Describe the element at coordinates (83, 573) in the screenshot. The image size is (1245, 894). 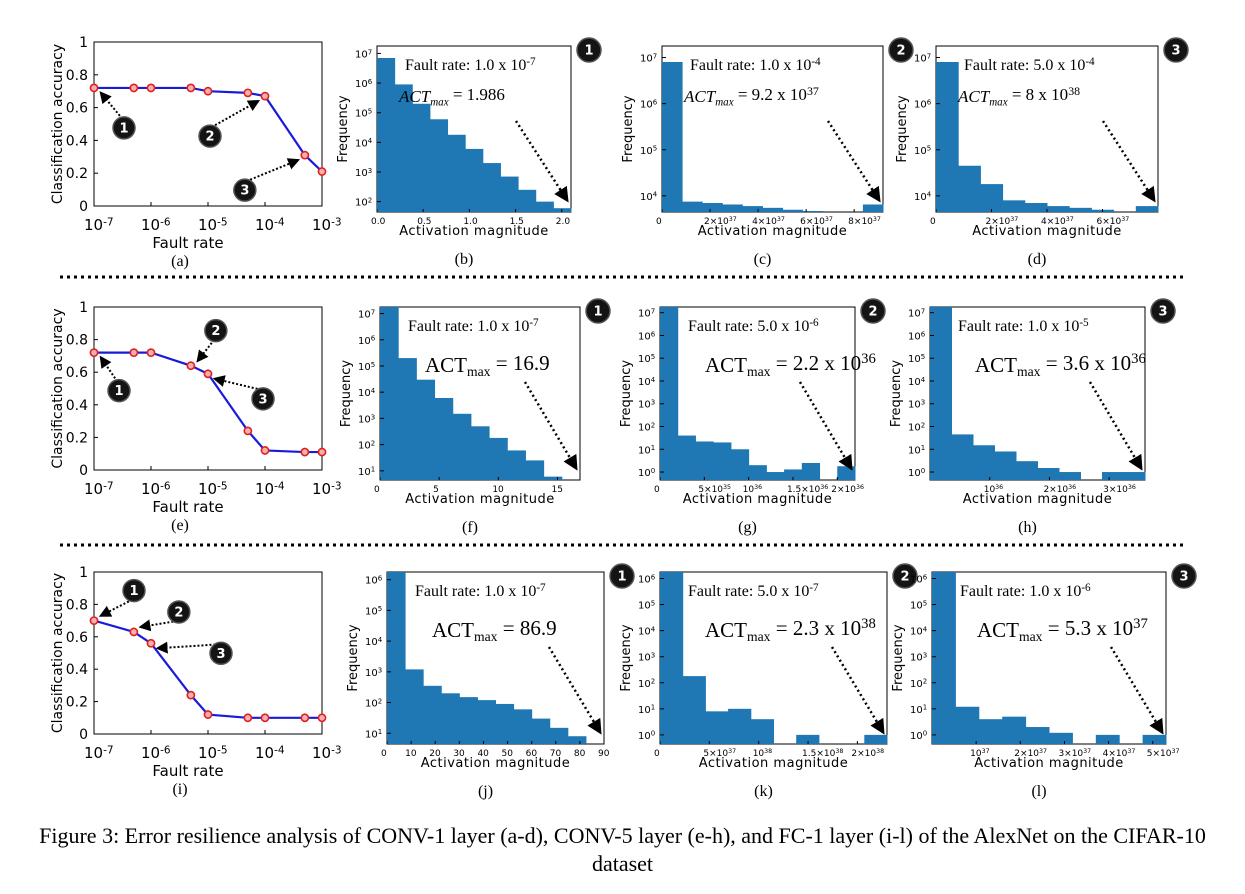
I see `y-tick-label: 1` at that location.